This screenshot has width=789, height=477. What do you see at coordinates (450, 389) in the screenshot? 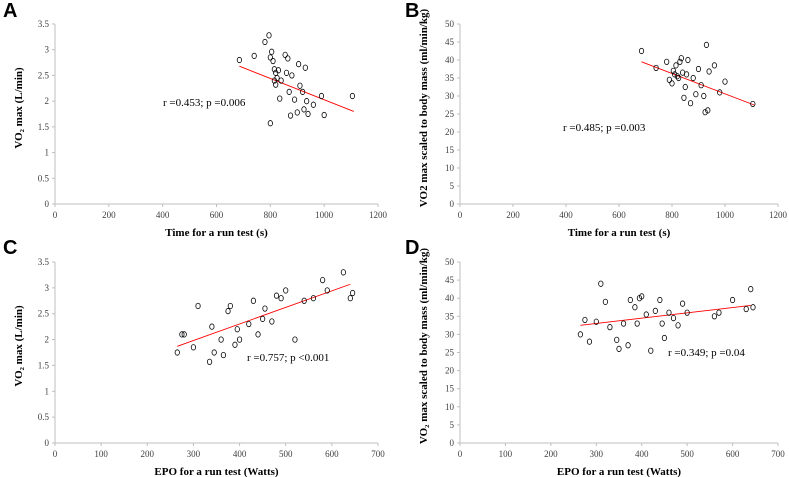
I see `y-tick-label: 15` at bounding box center [450, 389].